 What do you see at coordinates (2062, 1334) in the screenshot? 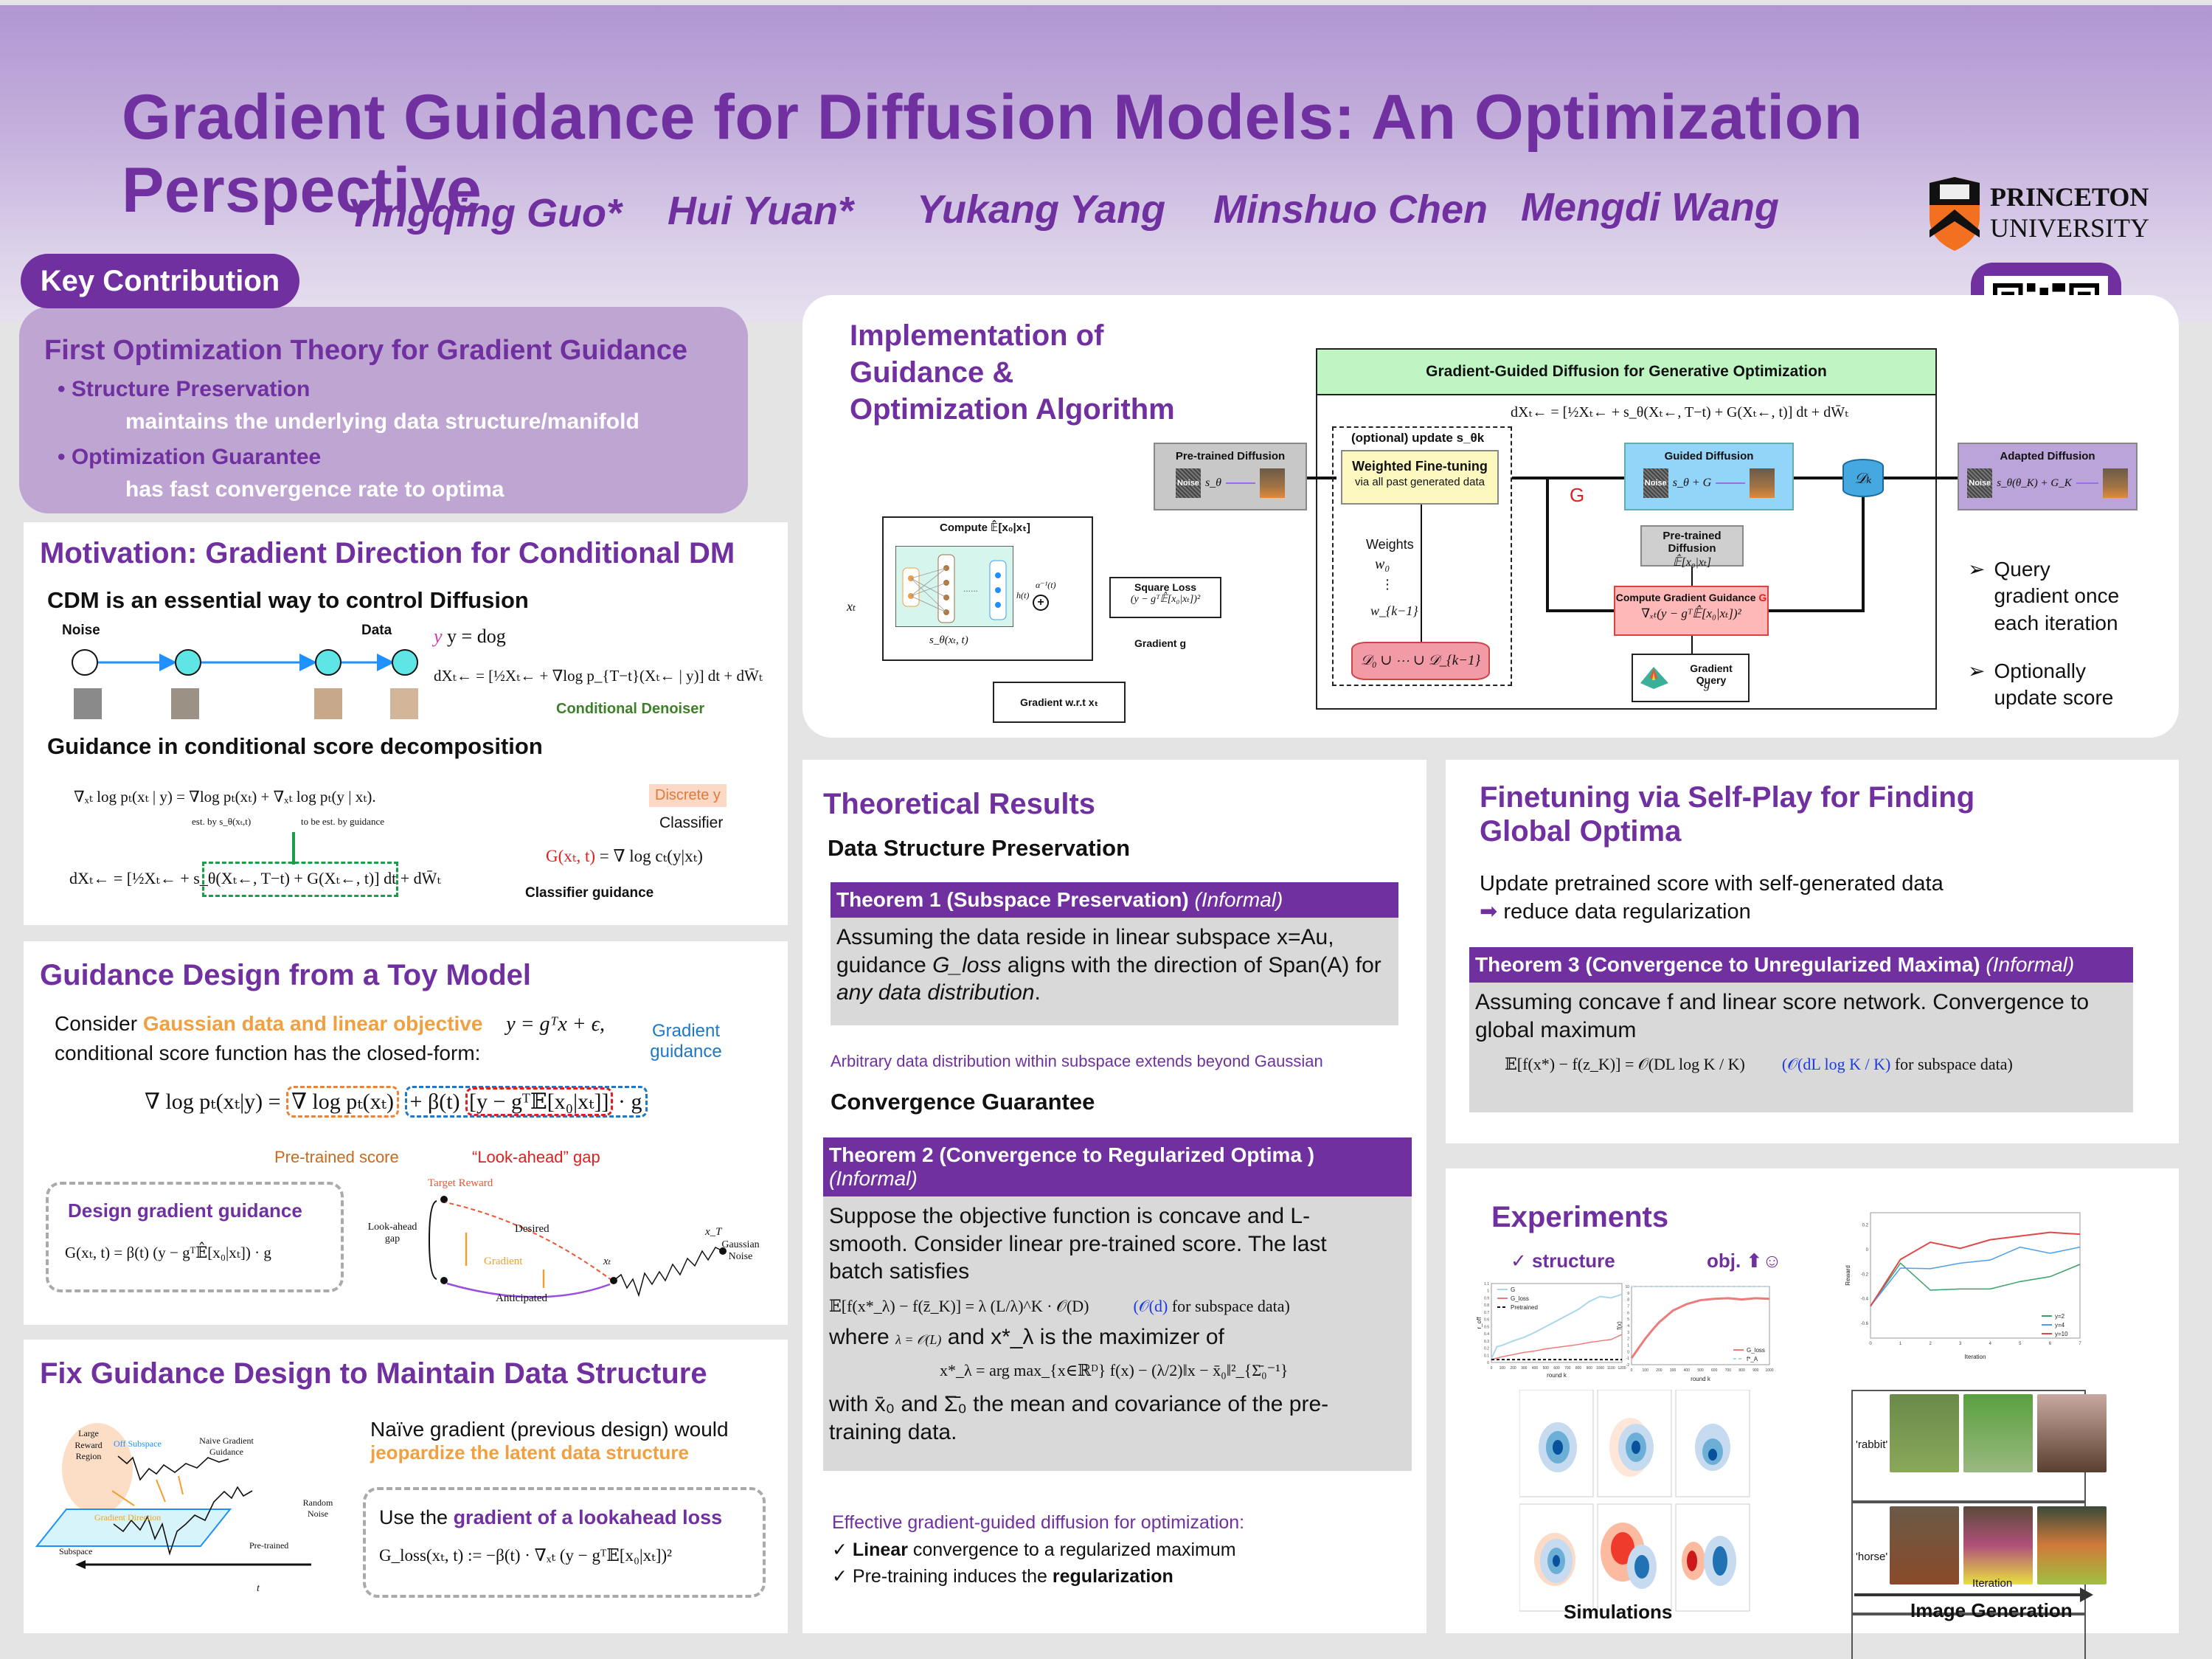
I see `legend-label: y=10` at bounding box center [2062, 1334].